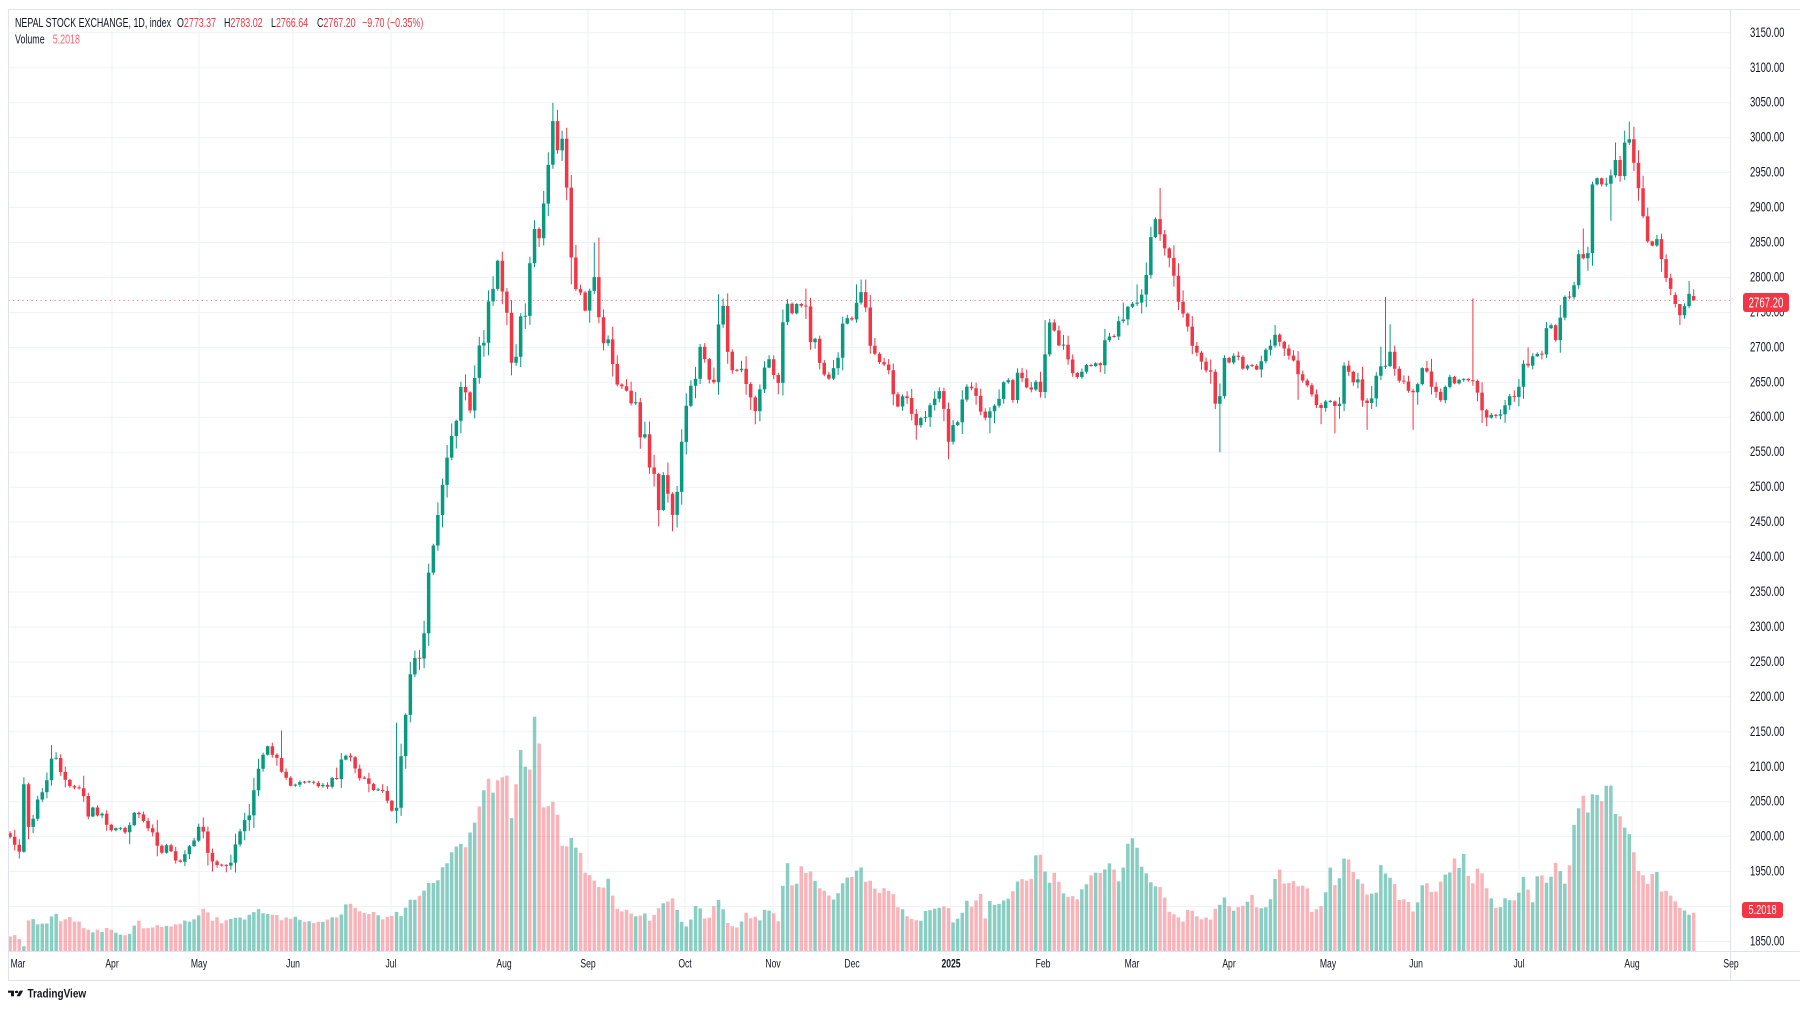 This screenshot has width=1800, height=1012. I want to click on svg-text: Nov, so click(773, 964).